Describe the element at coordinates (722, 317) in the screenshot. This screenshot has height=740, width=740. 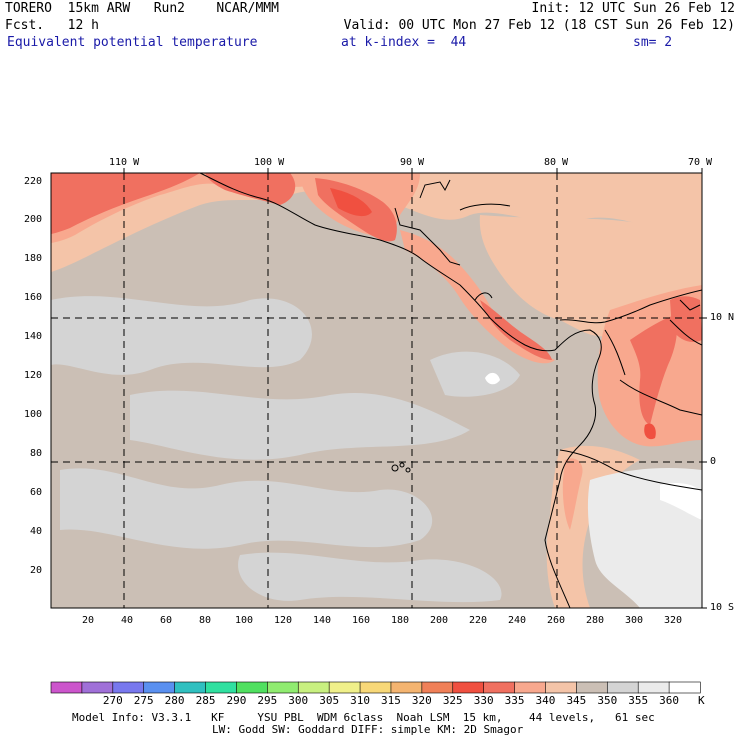
I see `lat-label-10n: 10 N` at that location.